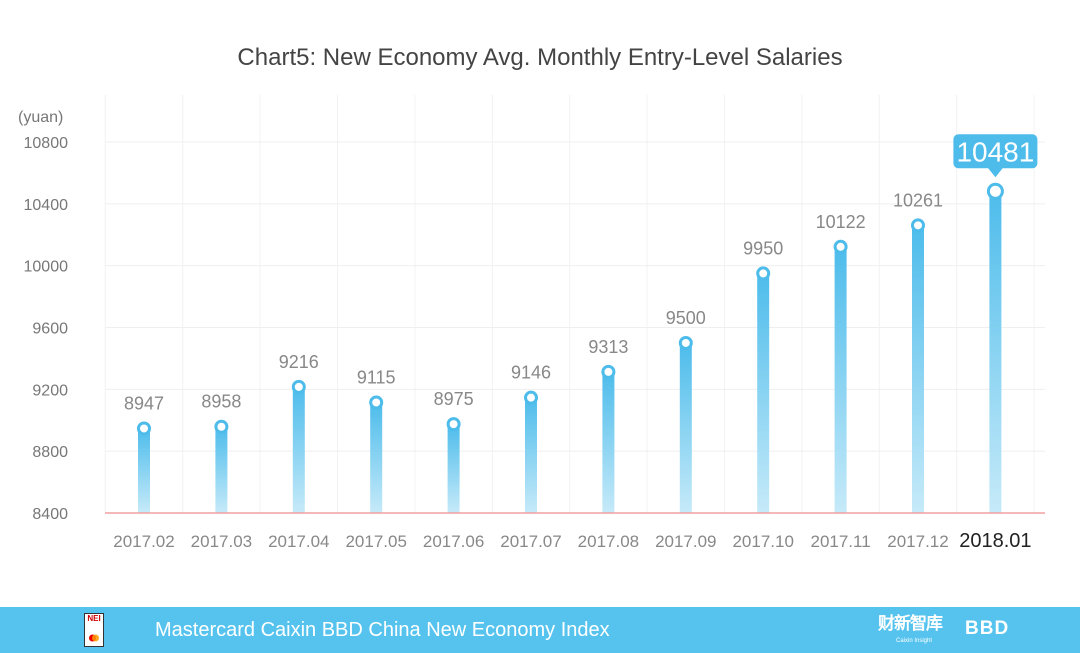 Image resolution: width=1080 pixels, height=653 pixels. I want to click on data-label: 9146, so click(531, 373).